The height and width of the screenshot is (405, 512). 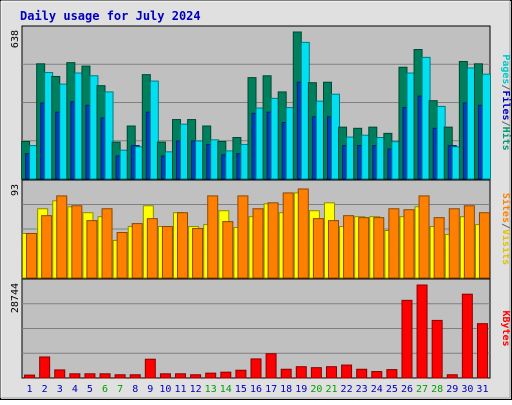 What do you see at coordinates (506, 105) in the screenshot?
I see `y-axis-label-part: Files` at bounding box center [506, 105].